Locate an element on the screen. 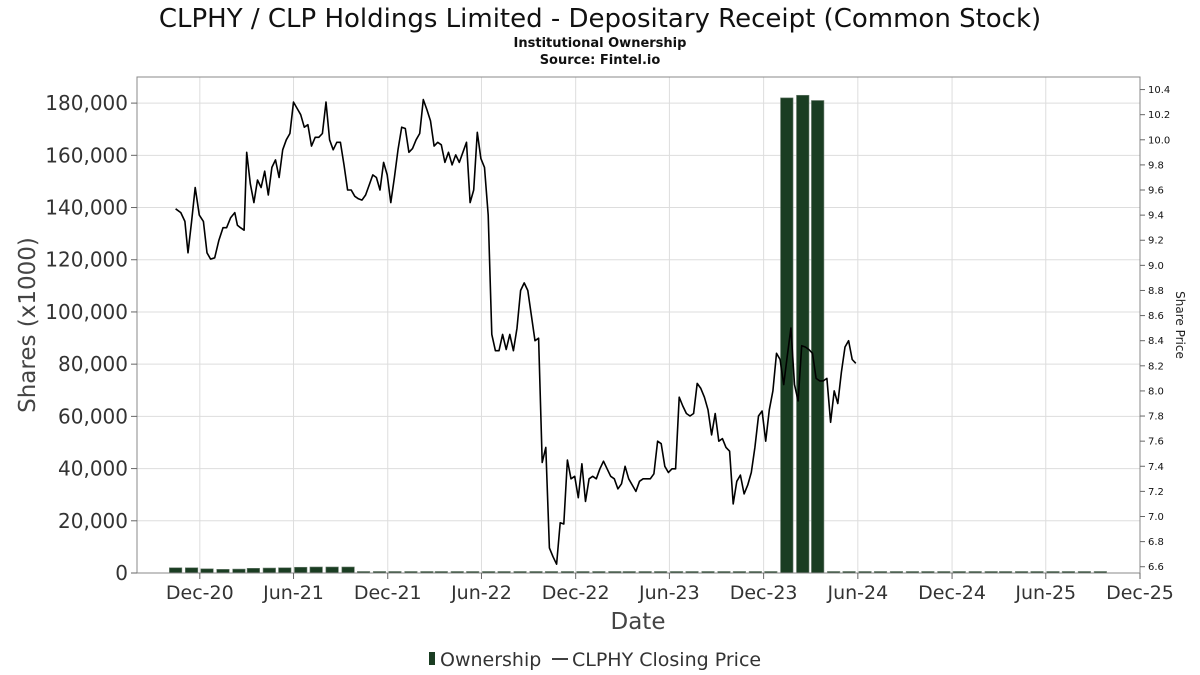 The height and width of the screenshot is (675, 1200). y2-tick-label-10: 8.6 is located at coordinates (1156, 316).